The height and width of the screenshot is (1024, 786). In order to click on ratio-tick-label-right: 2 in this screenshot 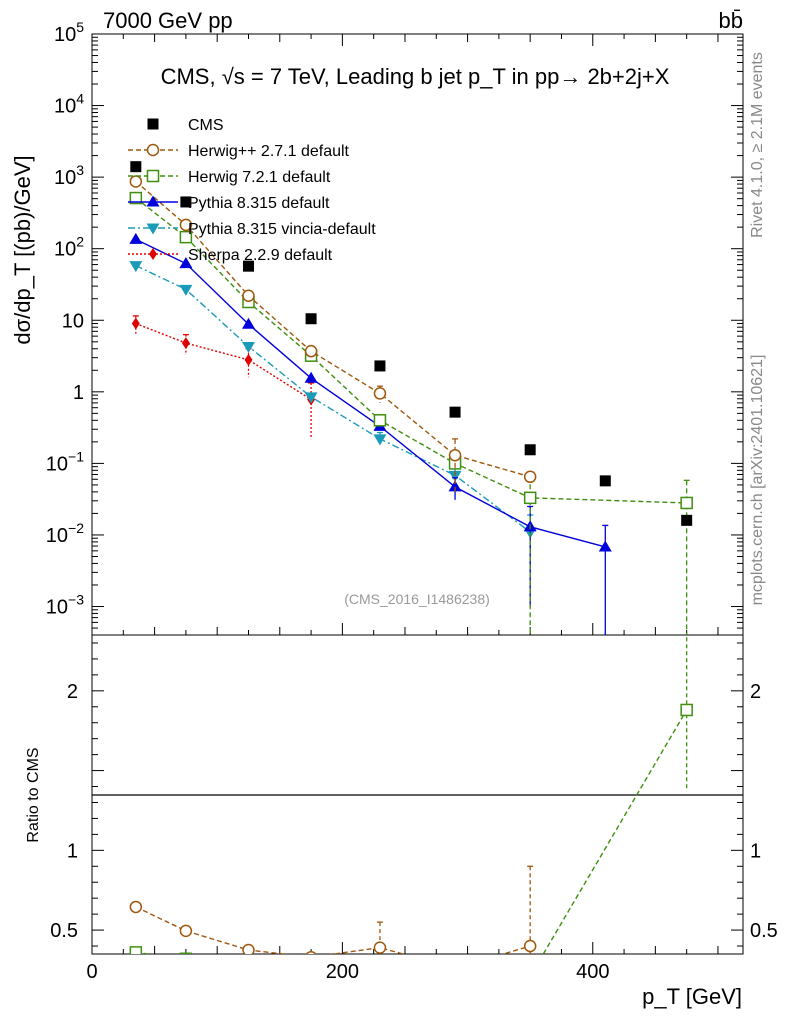, I will do `click(755, 692)`.